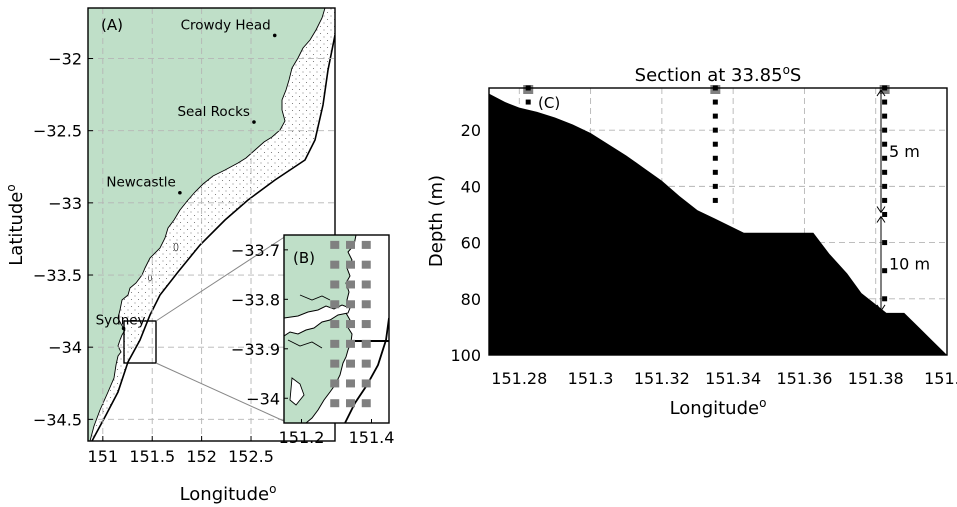  I want to click on inset-connector, so click(221, 392).